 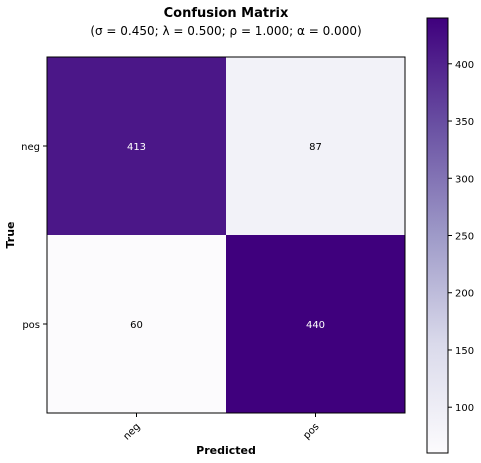 What do you see at coordinates (311, 431) in the screenshot?
I see `x-tick-label: pos` at bounding box center [311, 431].